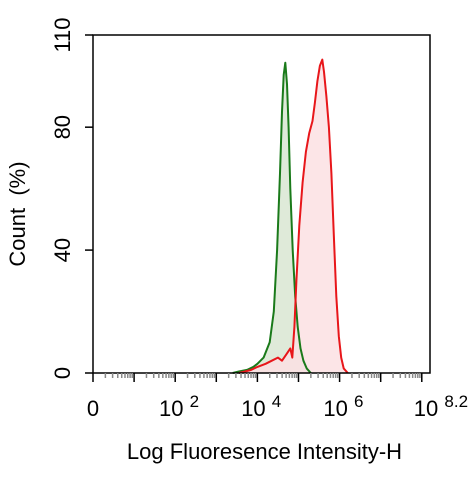 The width and height of the screenshot is (476, 479). Describe the element at coordinates (343, 406) in the screenshot. I see `x-tick-label: 10 6` at that location.